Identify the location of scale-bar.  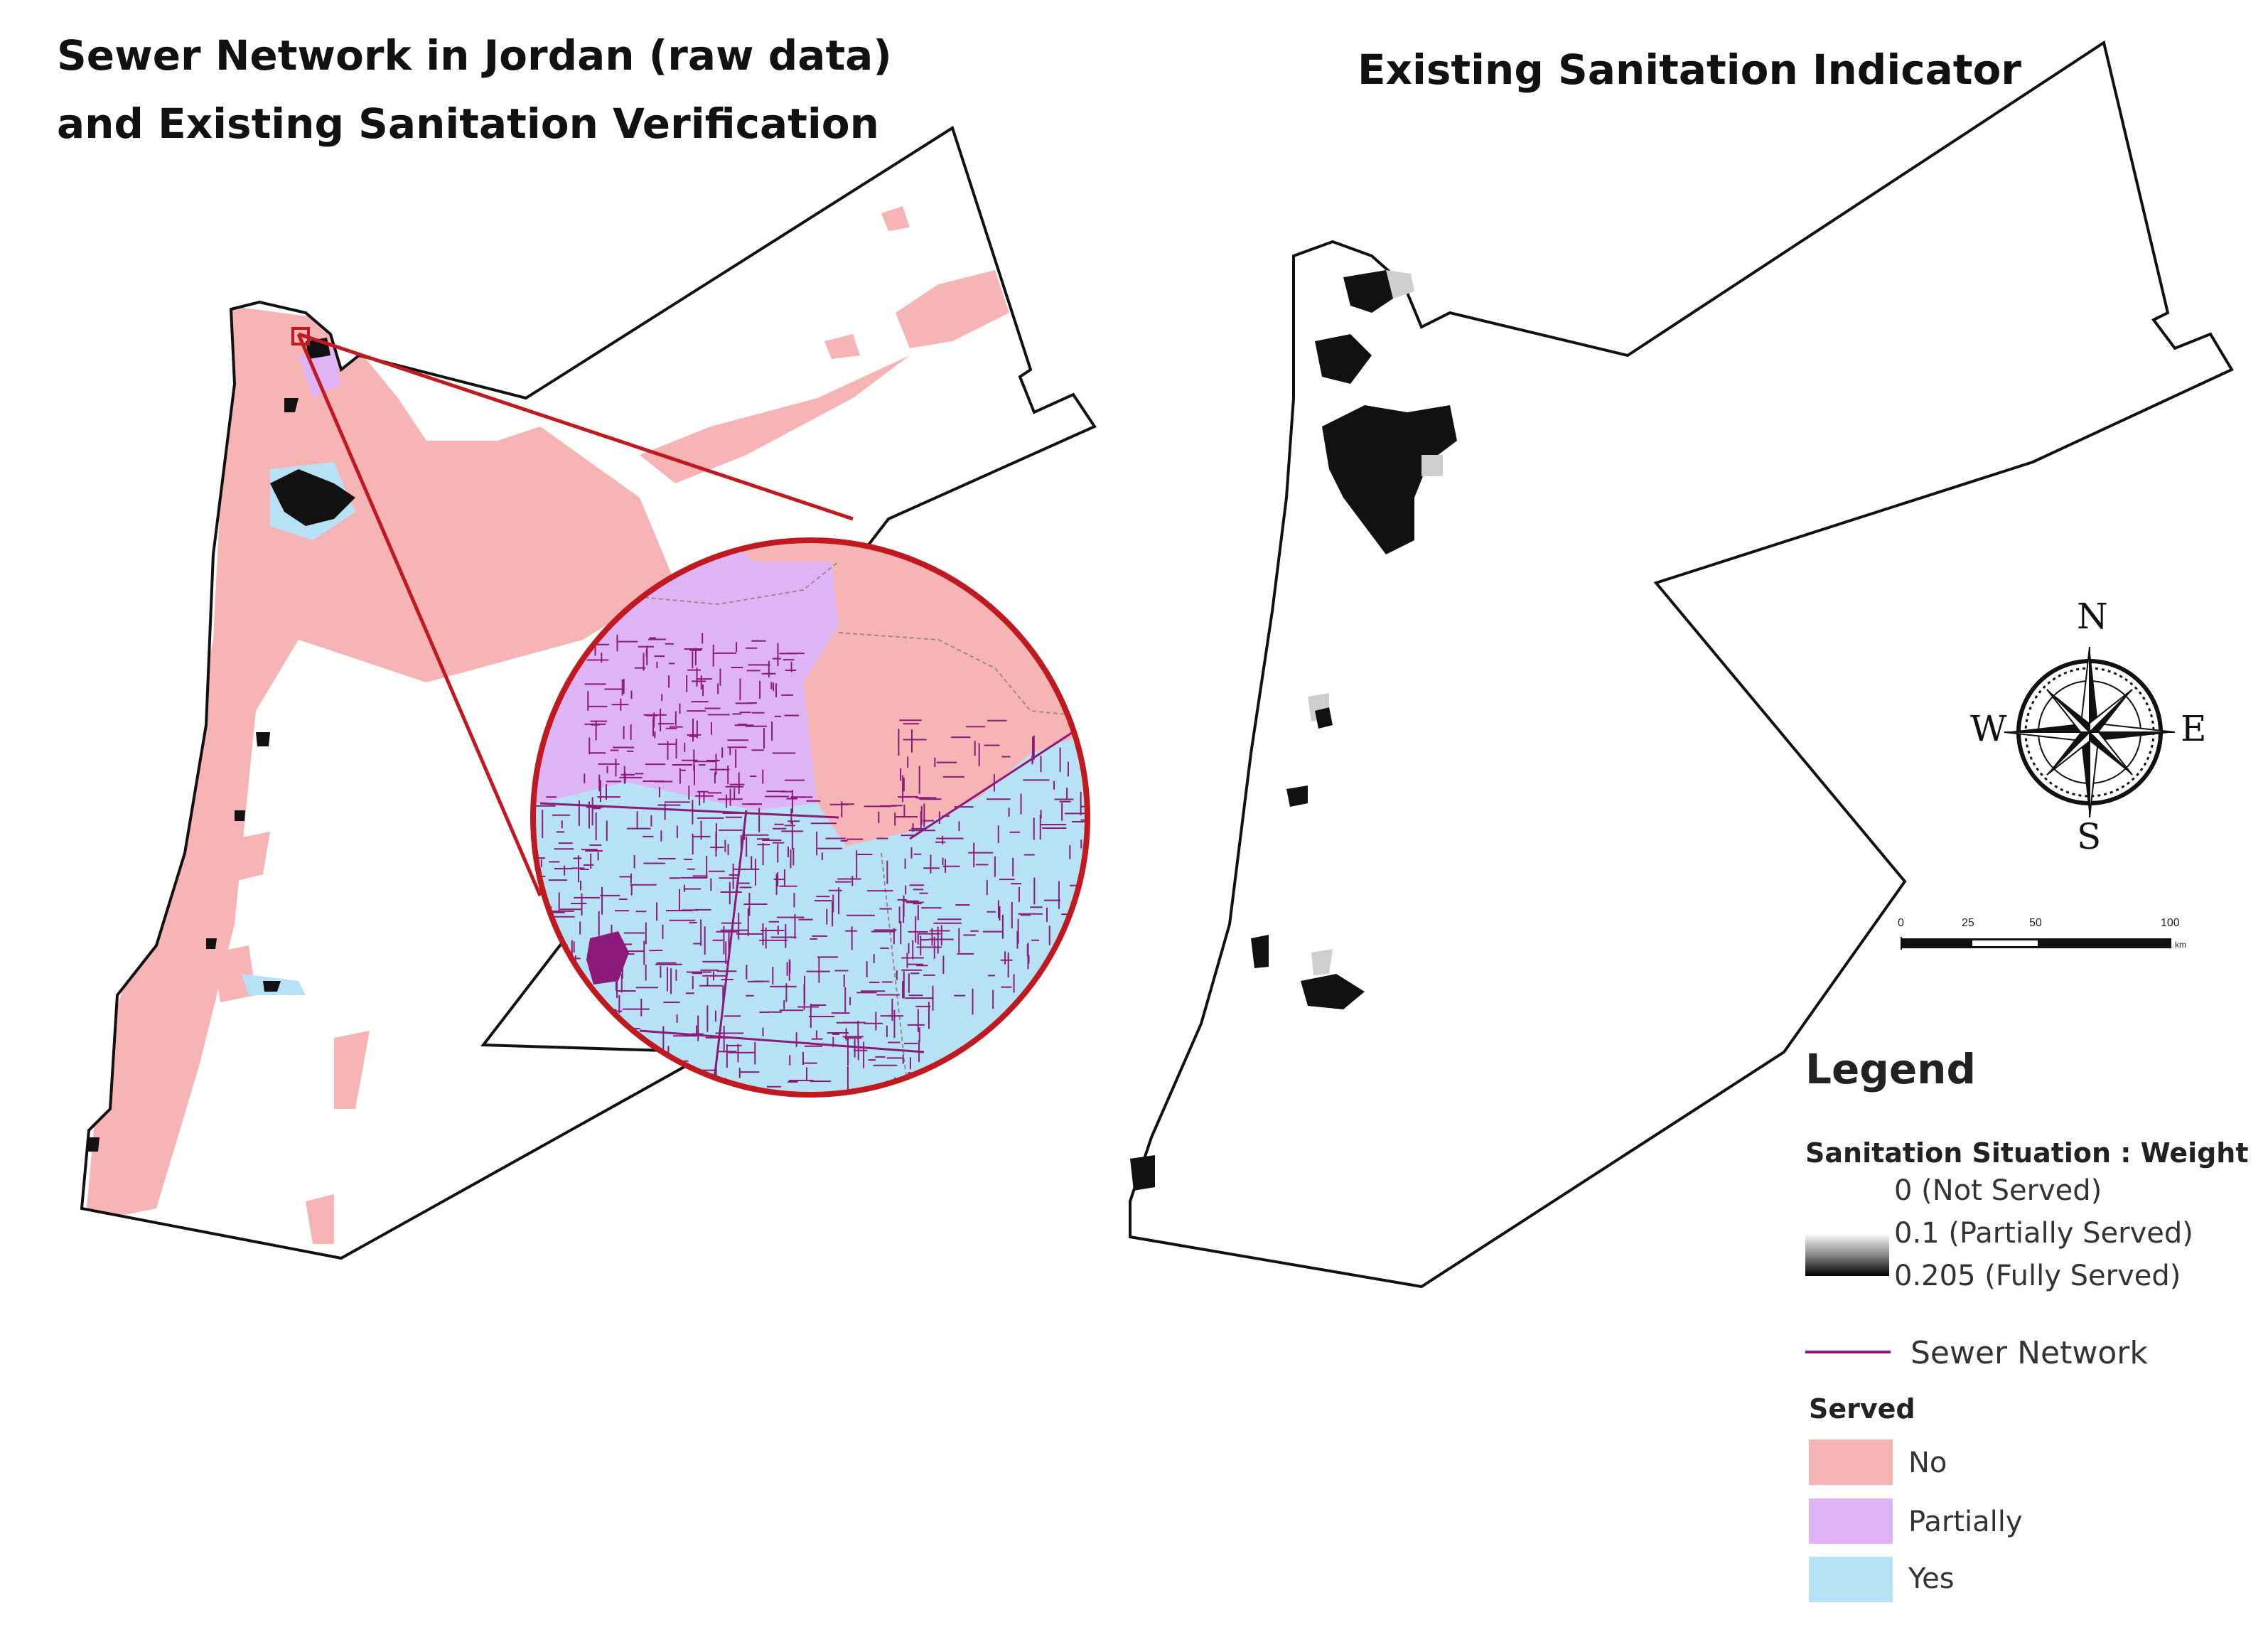
(2036, 944).